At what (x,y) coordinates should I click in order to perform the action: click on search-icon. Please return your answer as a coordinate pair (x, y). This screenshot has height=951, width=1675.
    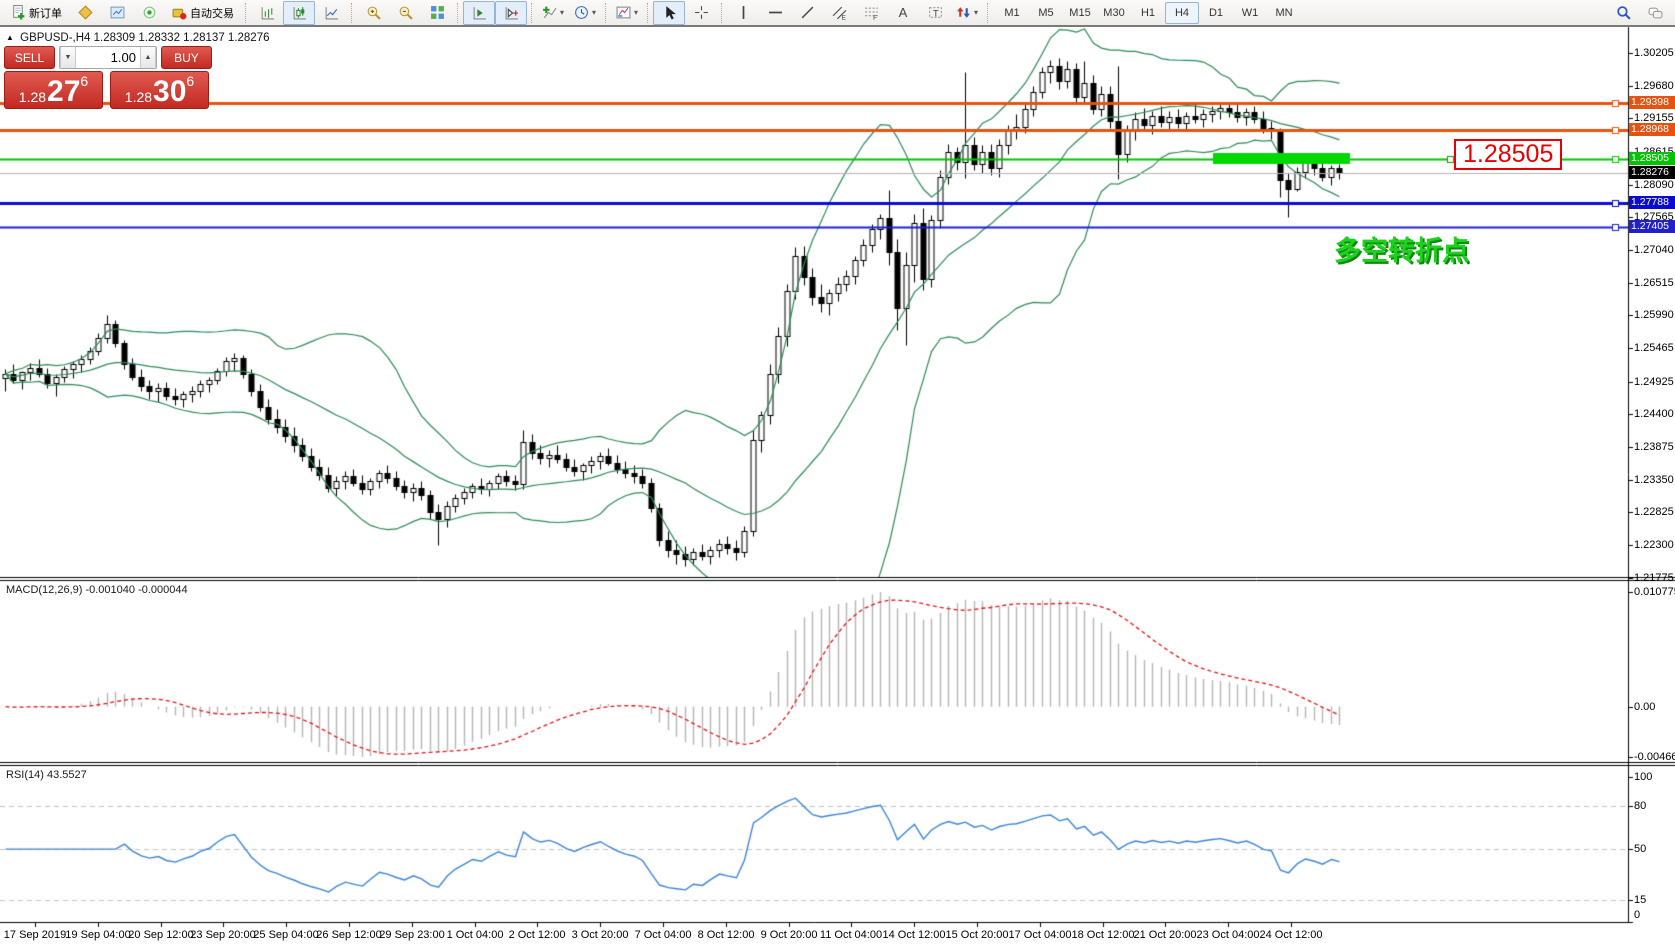
    Looking at the image, I should click on (1623, 13).